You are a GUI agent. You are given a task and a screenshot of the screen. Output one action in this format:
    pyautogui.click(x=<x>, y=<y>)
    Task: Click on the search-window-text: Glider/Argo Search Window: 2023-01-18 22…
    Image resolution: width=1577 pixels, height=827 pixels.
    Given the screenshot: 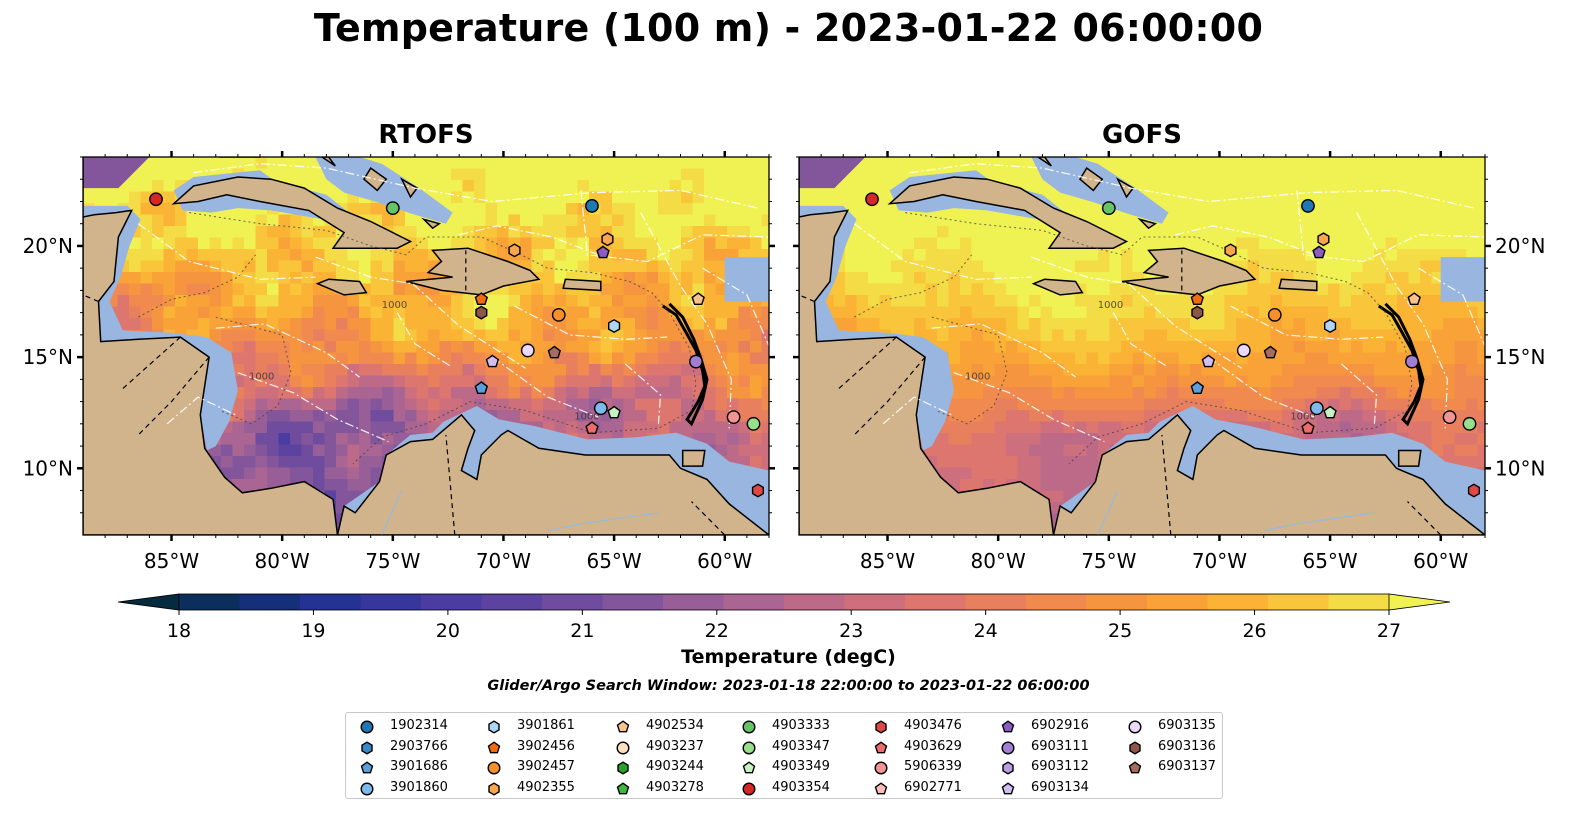 What is the action you would take?
    pyautogui.click(x=788, y=686)
    